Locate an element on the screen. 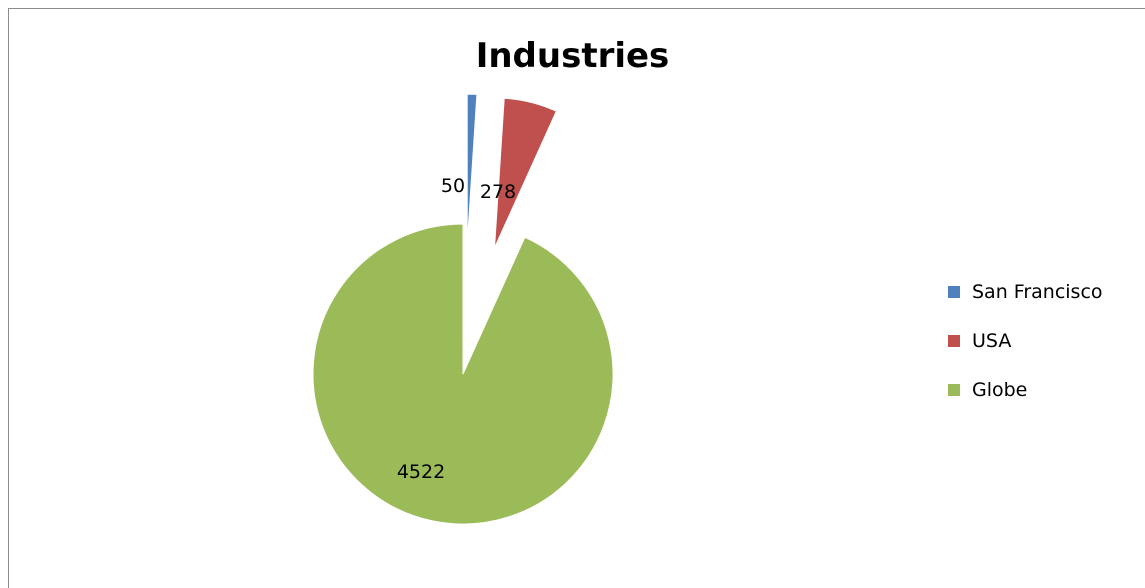 The height and width of the screenshot is (588, 1145). pie-slice-san-francisco is located at coordinates (472, 169).